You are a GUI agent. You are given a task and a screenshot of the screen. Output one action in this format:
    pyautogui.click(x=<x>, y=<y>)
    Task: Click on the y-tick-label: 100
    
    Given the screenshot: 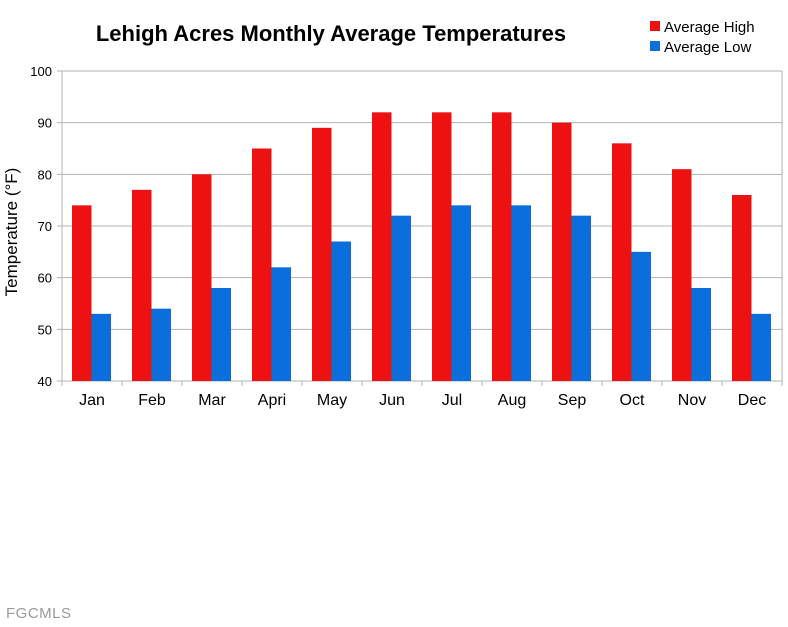 What is the action you would take?
    pyautogui.click(x=41, y=71)
    